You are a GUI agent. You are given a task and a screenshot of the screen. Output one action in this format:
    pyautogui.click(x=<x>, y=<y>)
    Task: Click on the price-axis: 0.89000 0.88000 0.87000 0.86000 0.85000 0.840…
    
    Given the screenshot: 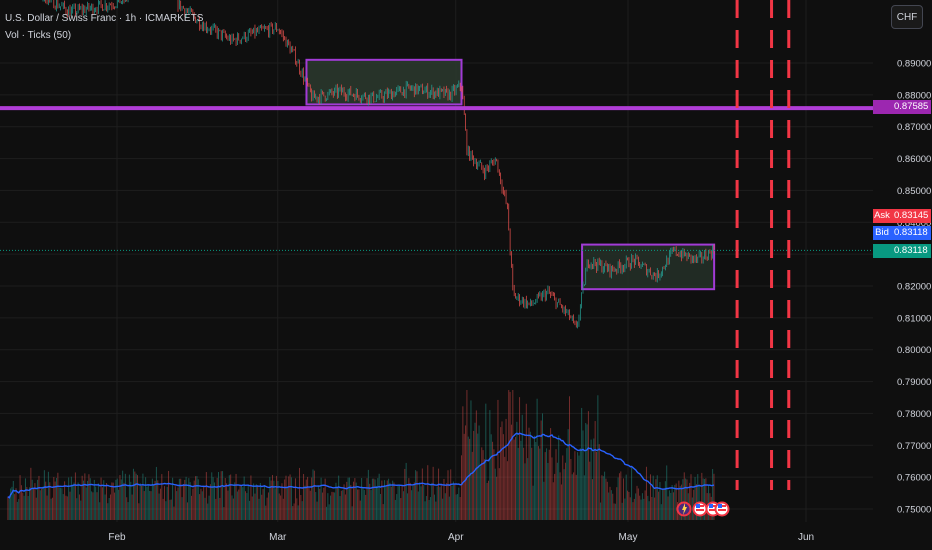 What is the action you would take?
    pyautogui.click(x=902, y=275)
    